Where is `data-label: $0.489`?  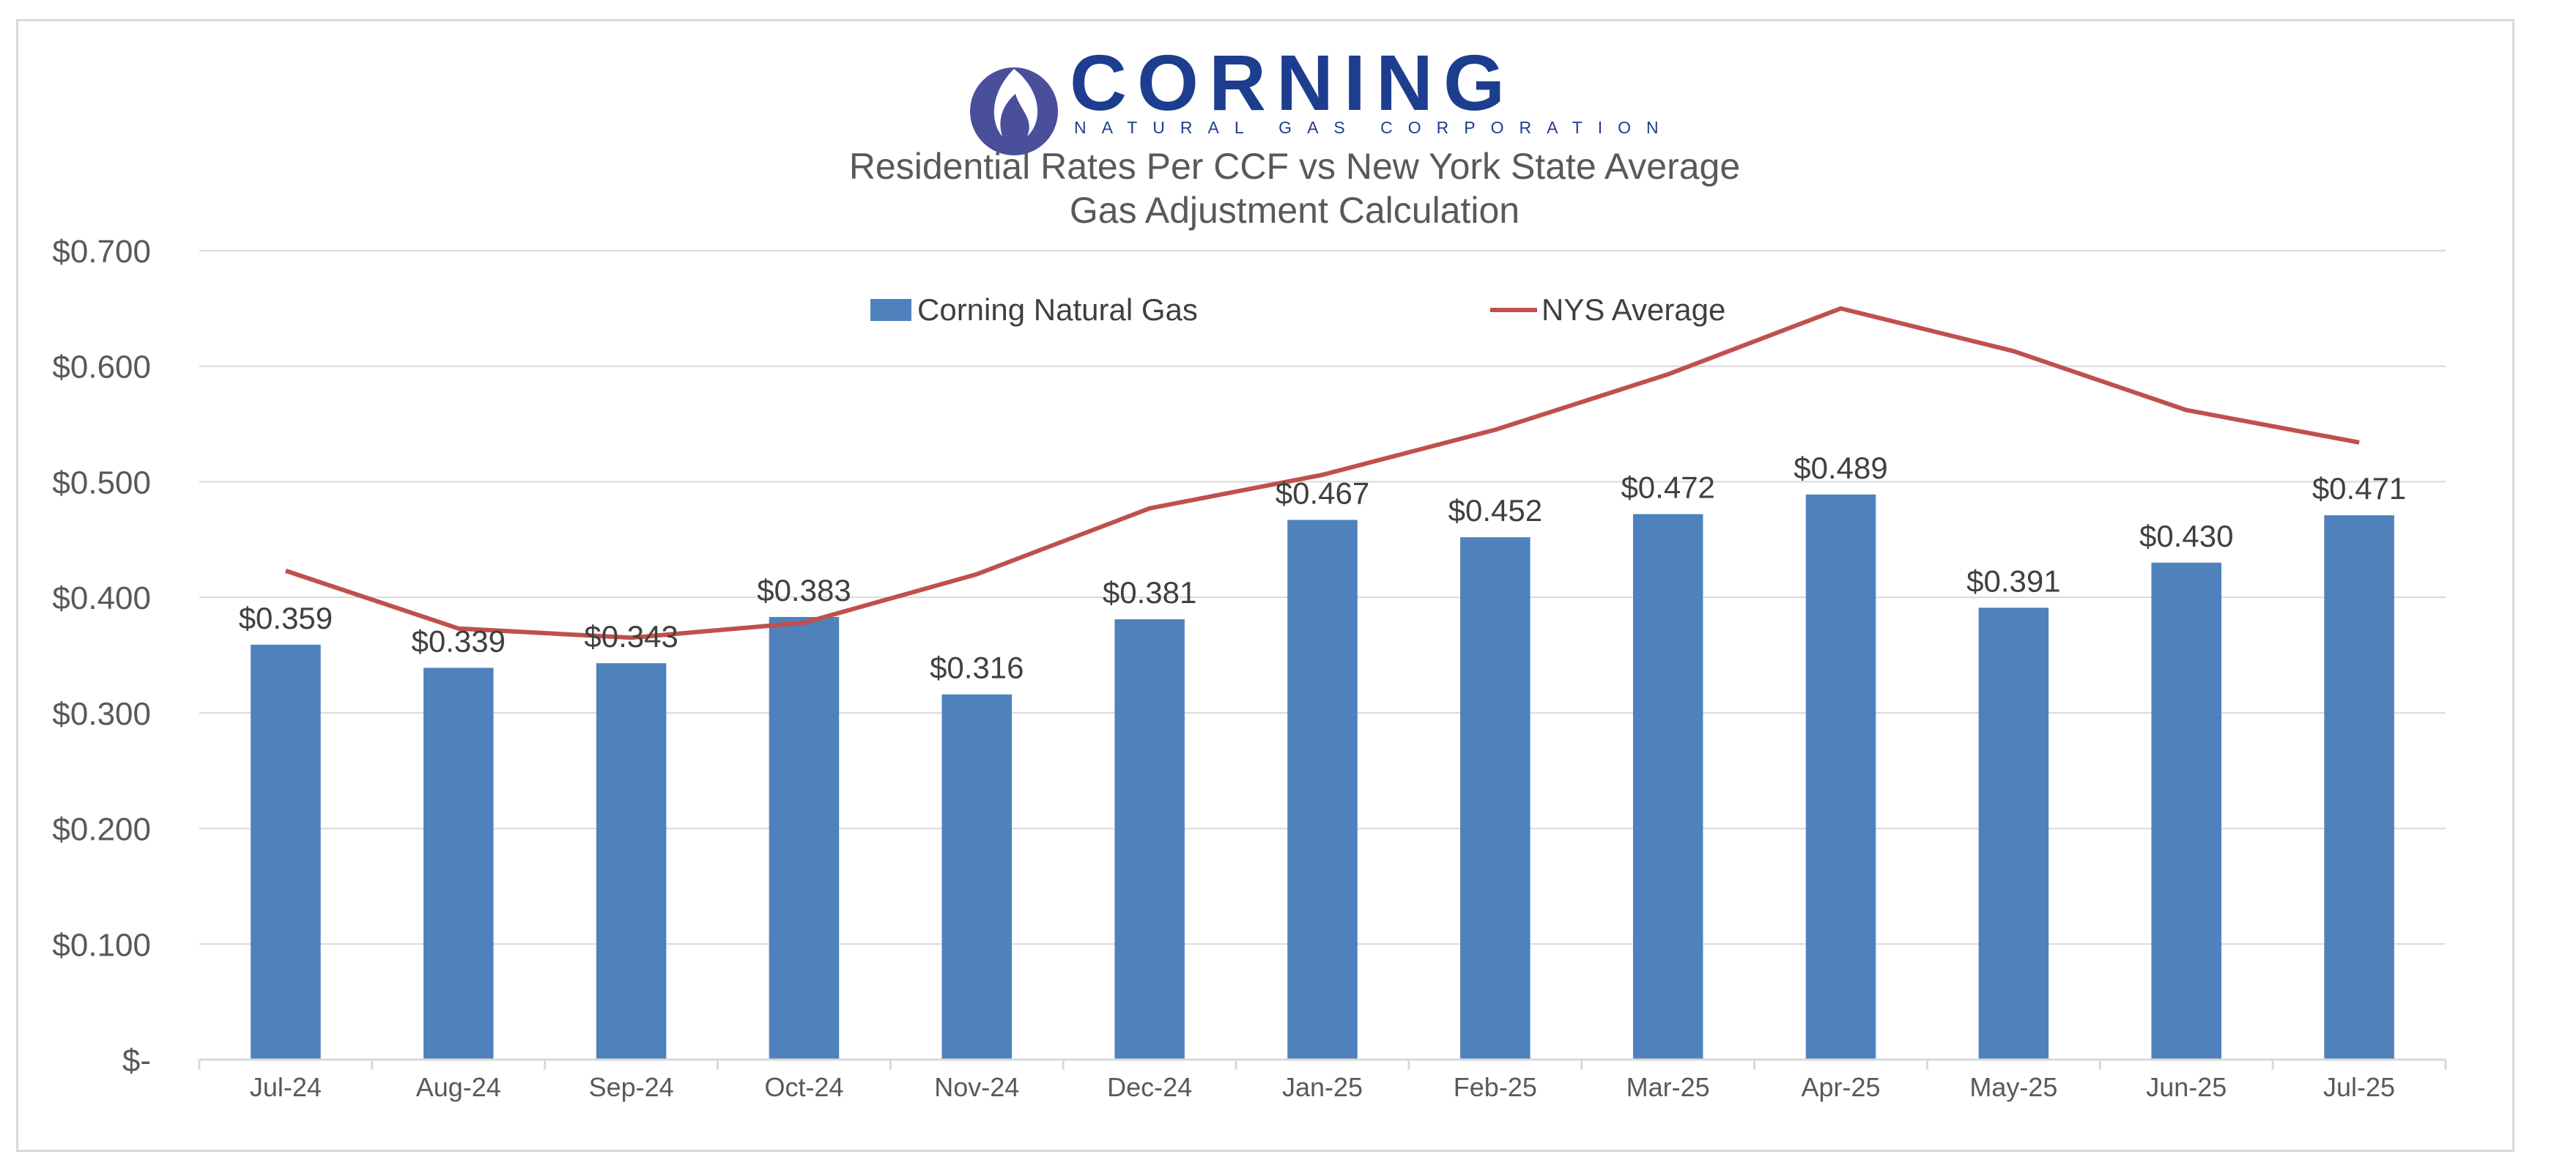 data-label: $0.489 is located at coordinates (1840, 468).